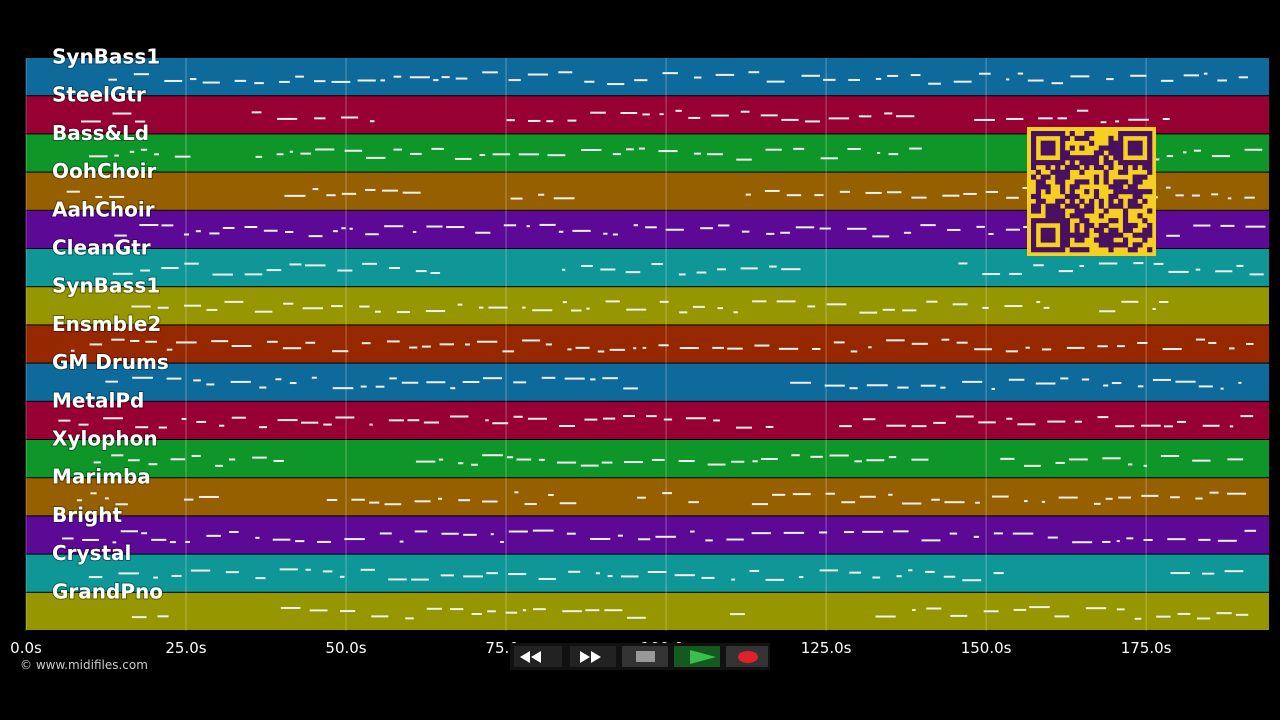 The image size is (1280, 720). What do you see at coordinates (107, 591) in the screenshot?
I see `track-name: GrandPno` at bounding box center [107, 591].